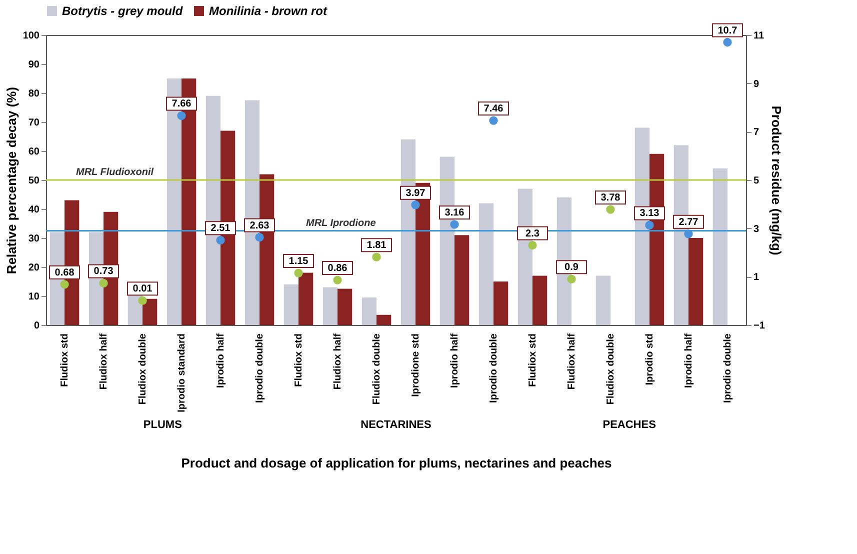 This screenshot has width=857, height=554. I want to click on y2-axis-title: Product residue (mg/kg), so click(776, 181).